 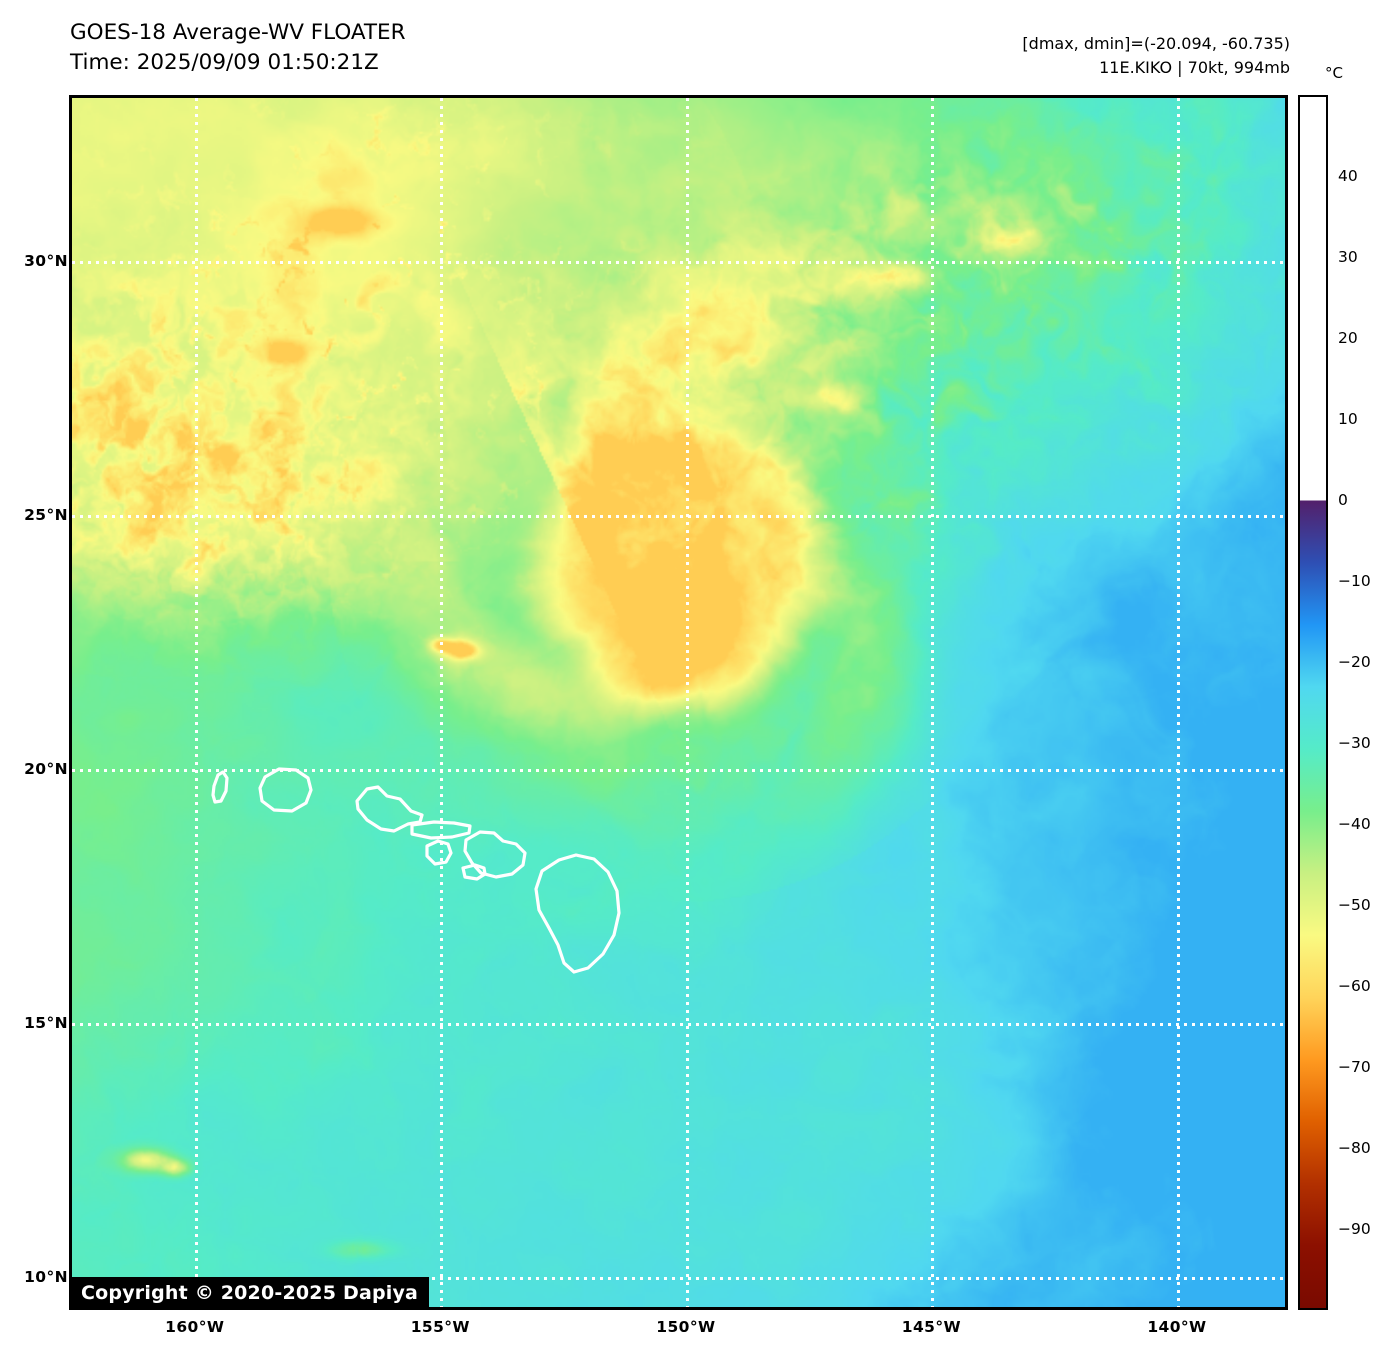 I want to click on colorbar-tick-label: −60, so click(x=1354, y=986).